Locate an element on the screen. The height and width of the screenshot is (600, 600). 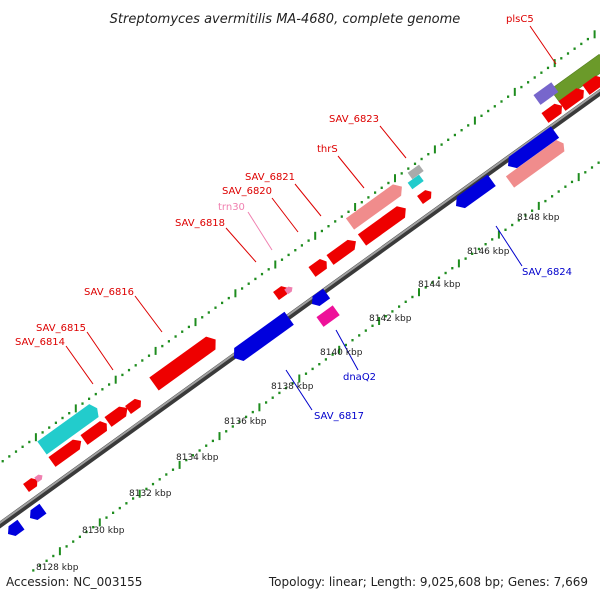
gene-label-SAV_6823: SAV_6823 is located at coordinates (354, 119).